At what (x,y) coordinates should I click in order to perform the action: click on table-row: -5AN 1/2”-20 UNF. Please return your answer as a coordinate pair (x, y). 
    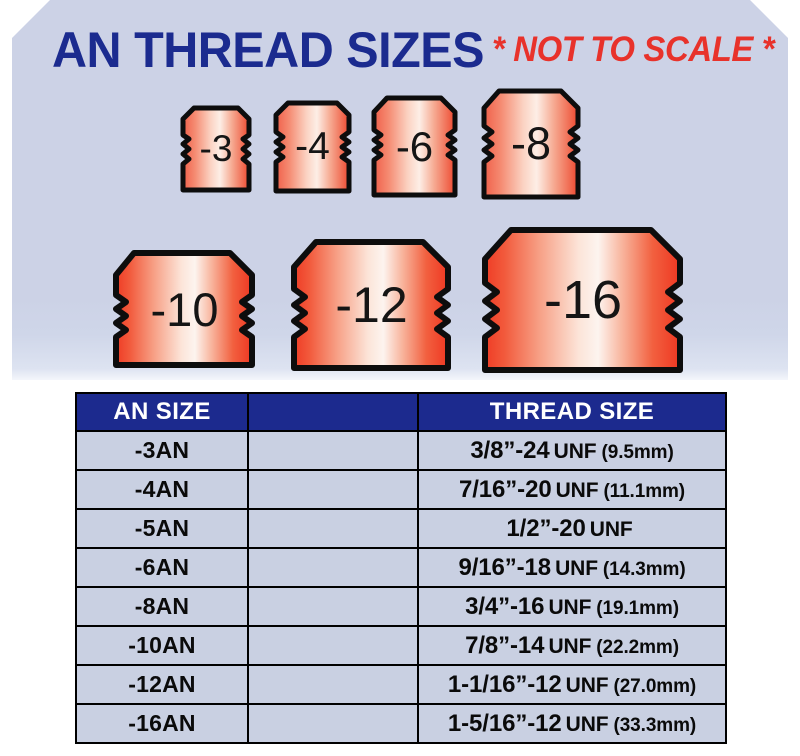
    Looking at the image, I should click on (401, 528).